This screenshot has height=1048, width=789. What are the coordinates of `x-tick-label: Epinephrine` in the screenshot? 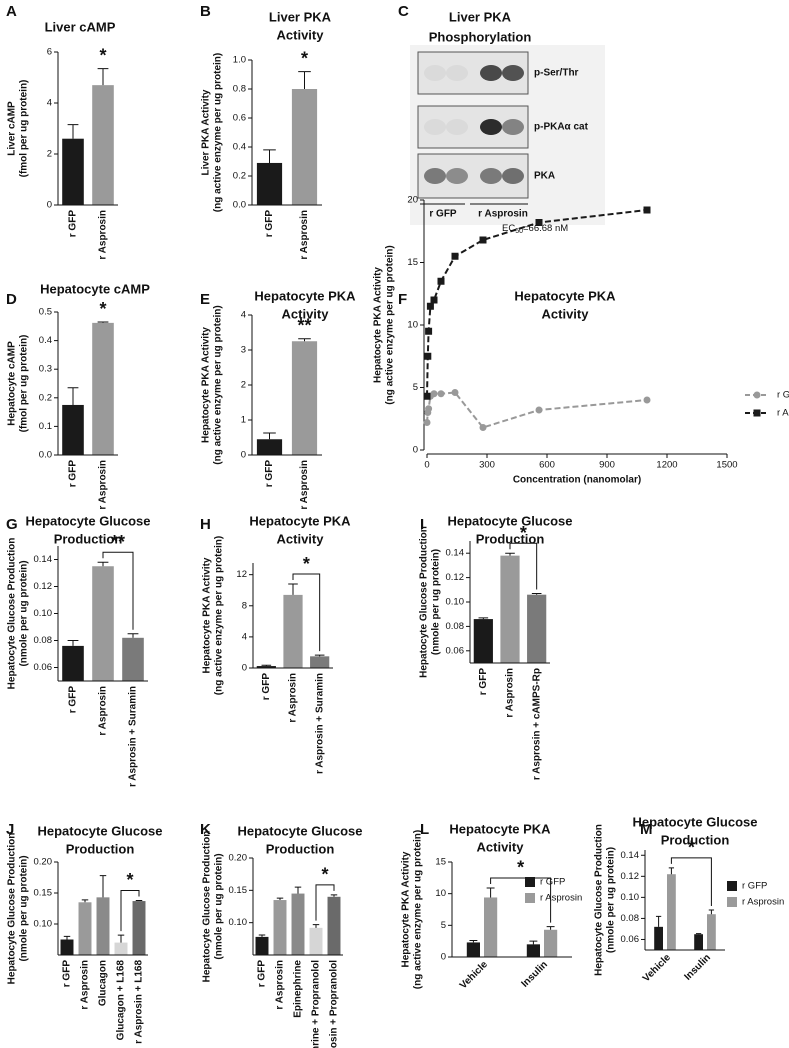 It's located at (298, 989).